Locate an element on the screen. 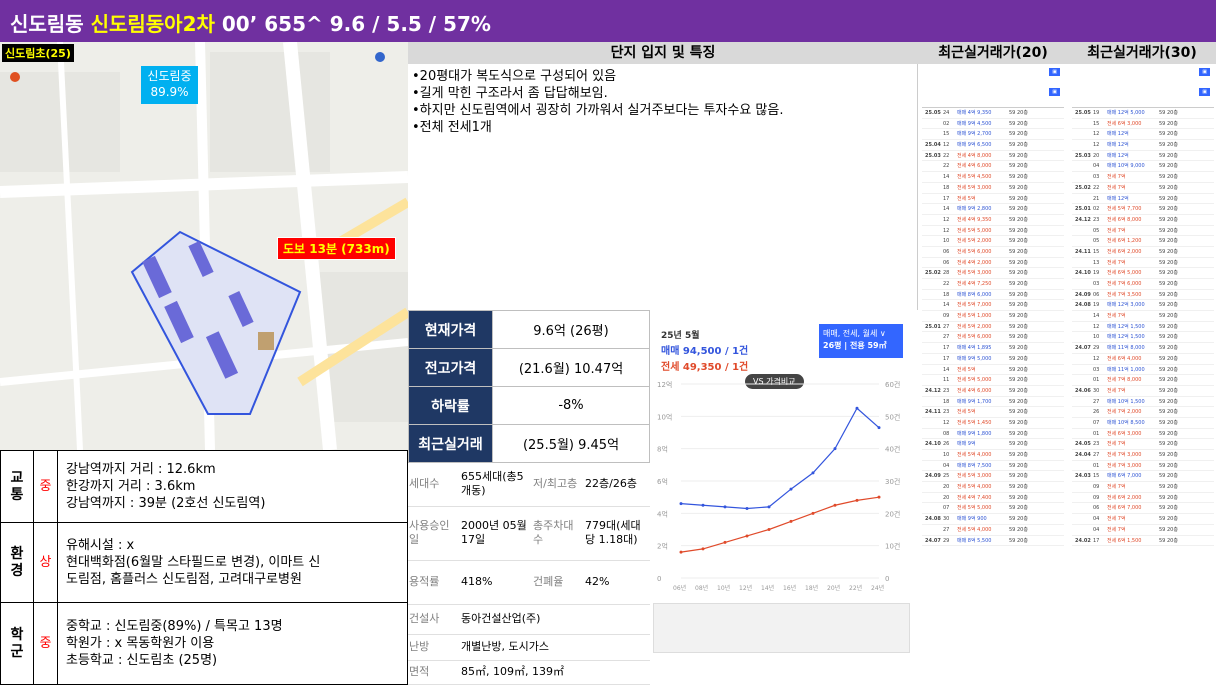  chart-jeonse: 전세 49,350 / 1건 is located at coordinates (705, 367).